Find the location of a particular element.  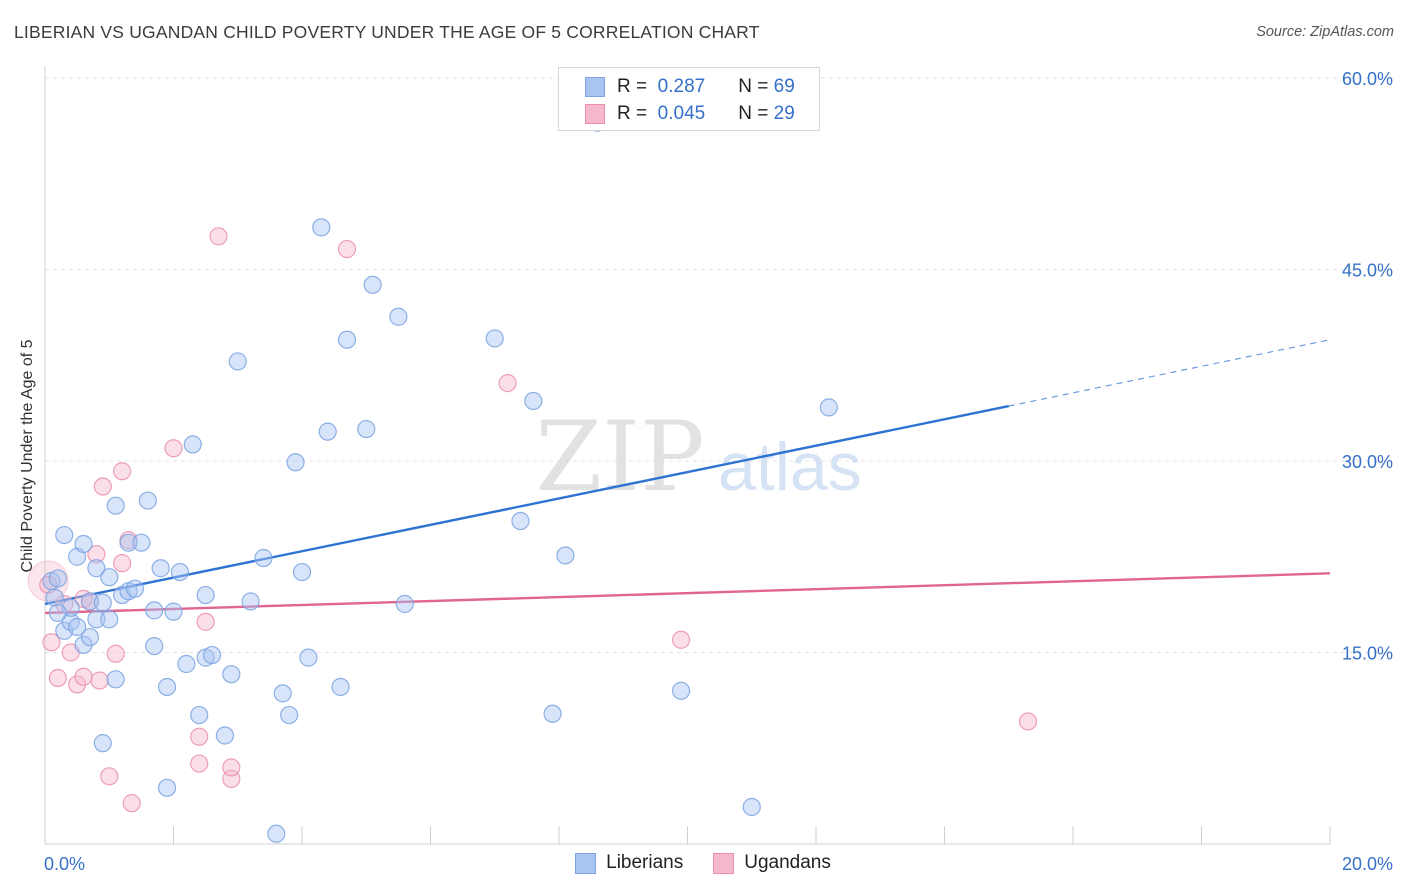

ugandans-swatch is located at coordinates (724, 863).